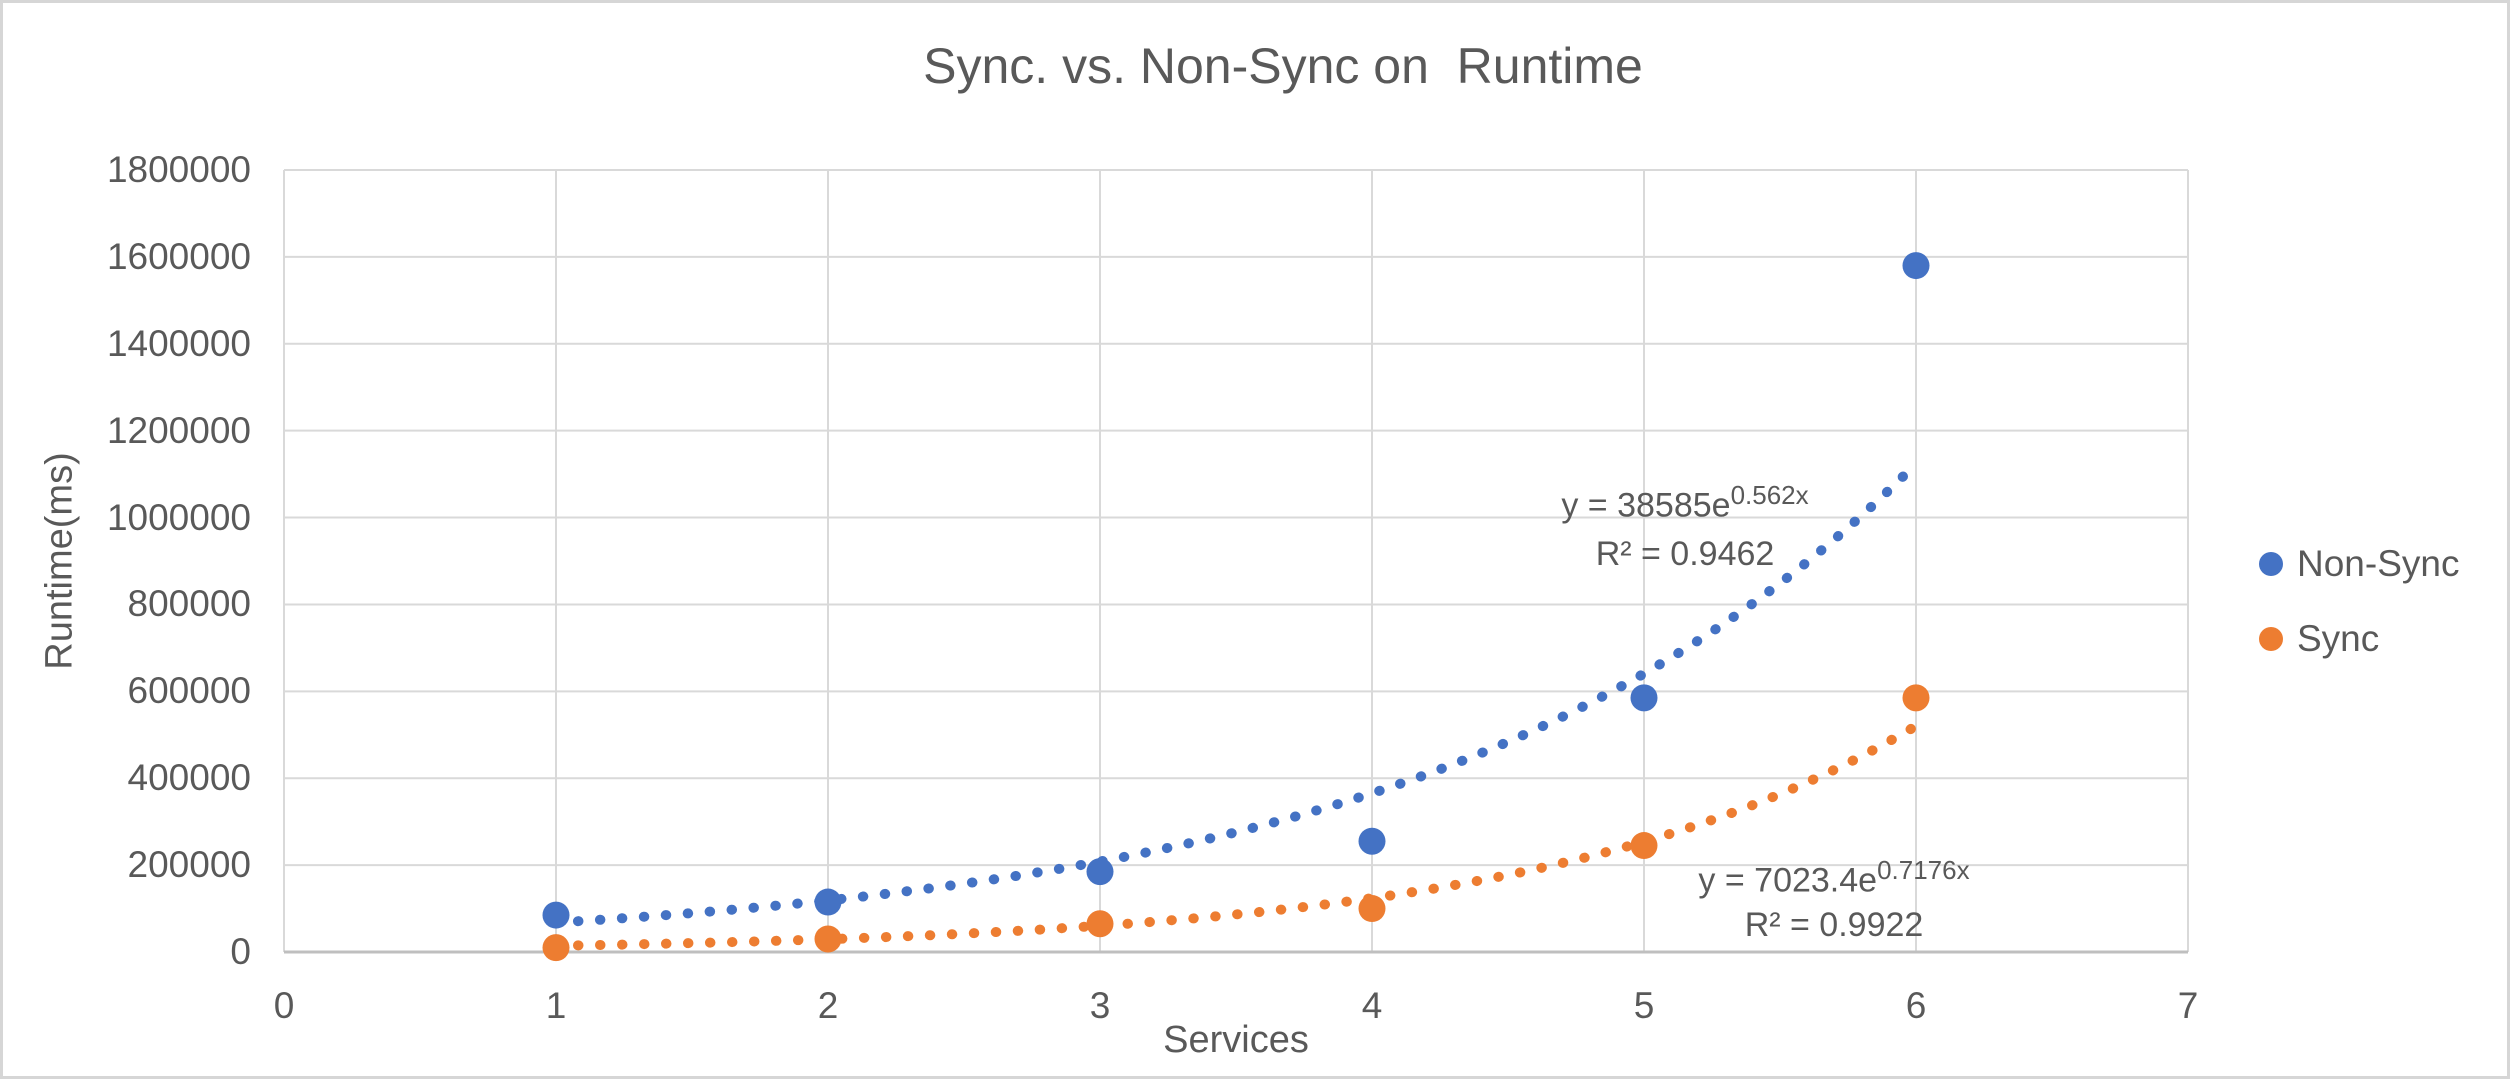 The width and height of the screenshot is (2510, 1079). What do you see at coordinates (1685, 502) in the screenshot?
I see `equation-line-non-sync: y = 38585e0.562x` at bounding box center [1685, 502].